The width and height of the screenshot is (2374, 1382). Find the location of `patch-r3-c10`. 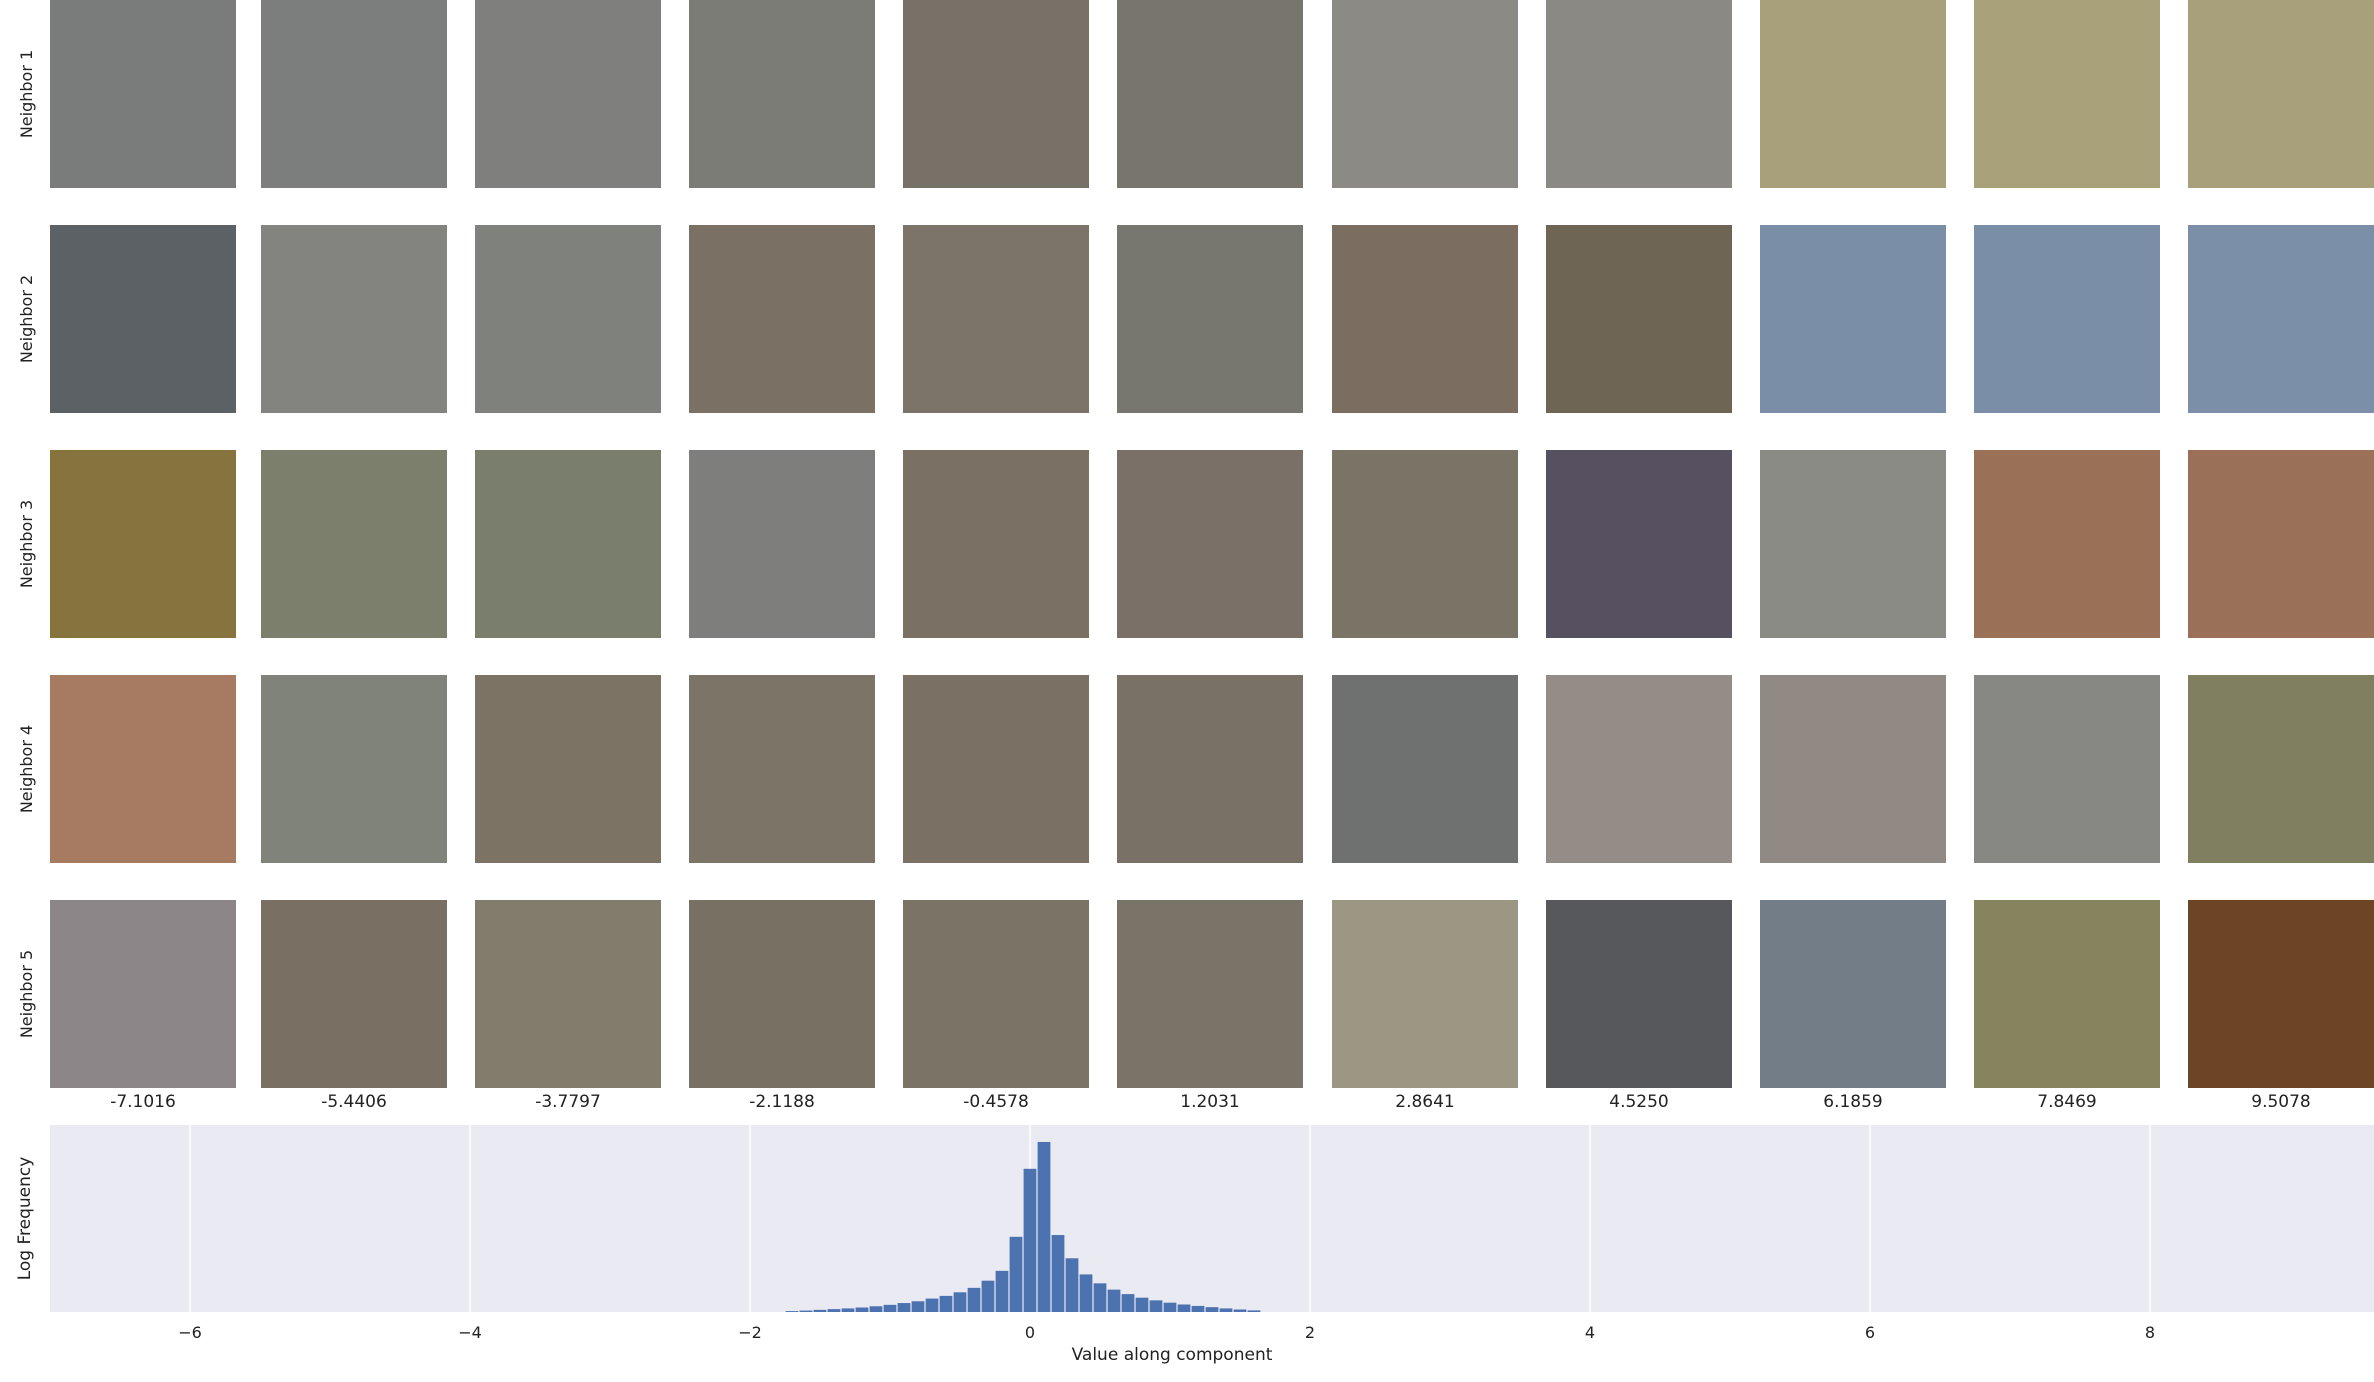

patch-r3-c10 is located at coordinates (2067, 544).